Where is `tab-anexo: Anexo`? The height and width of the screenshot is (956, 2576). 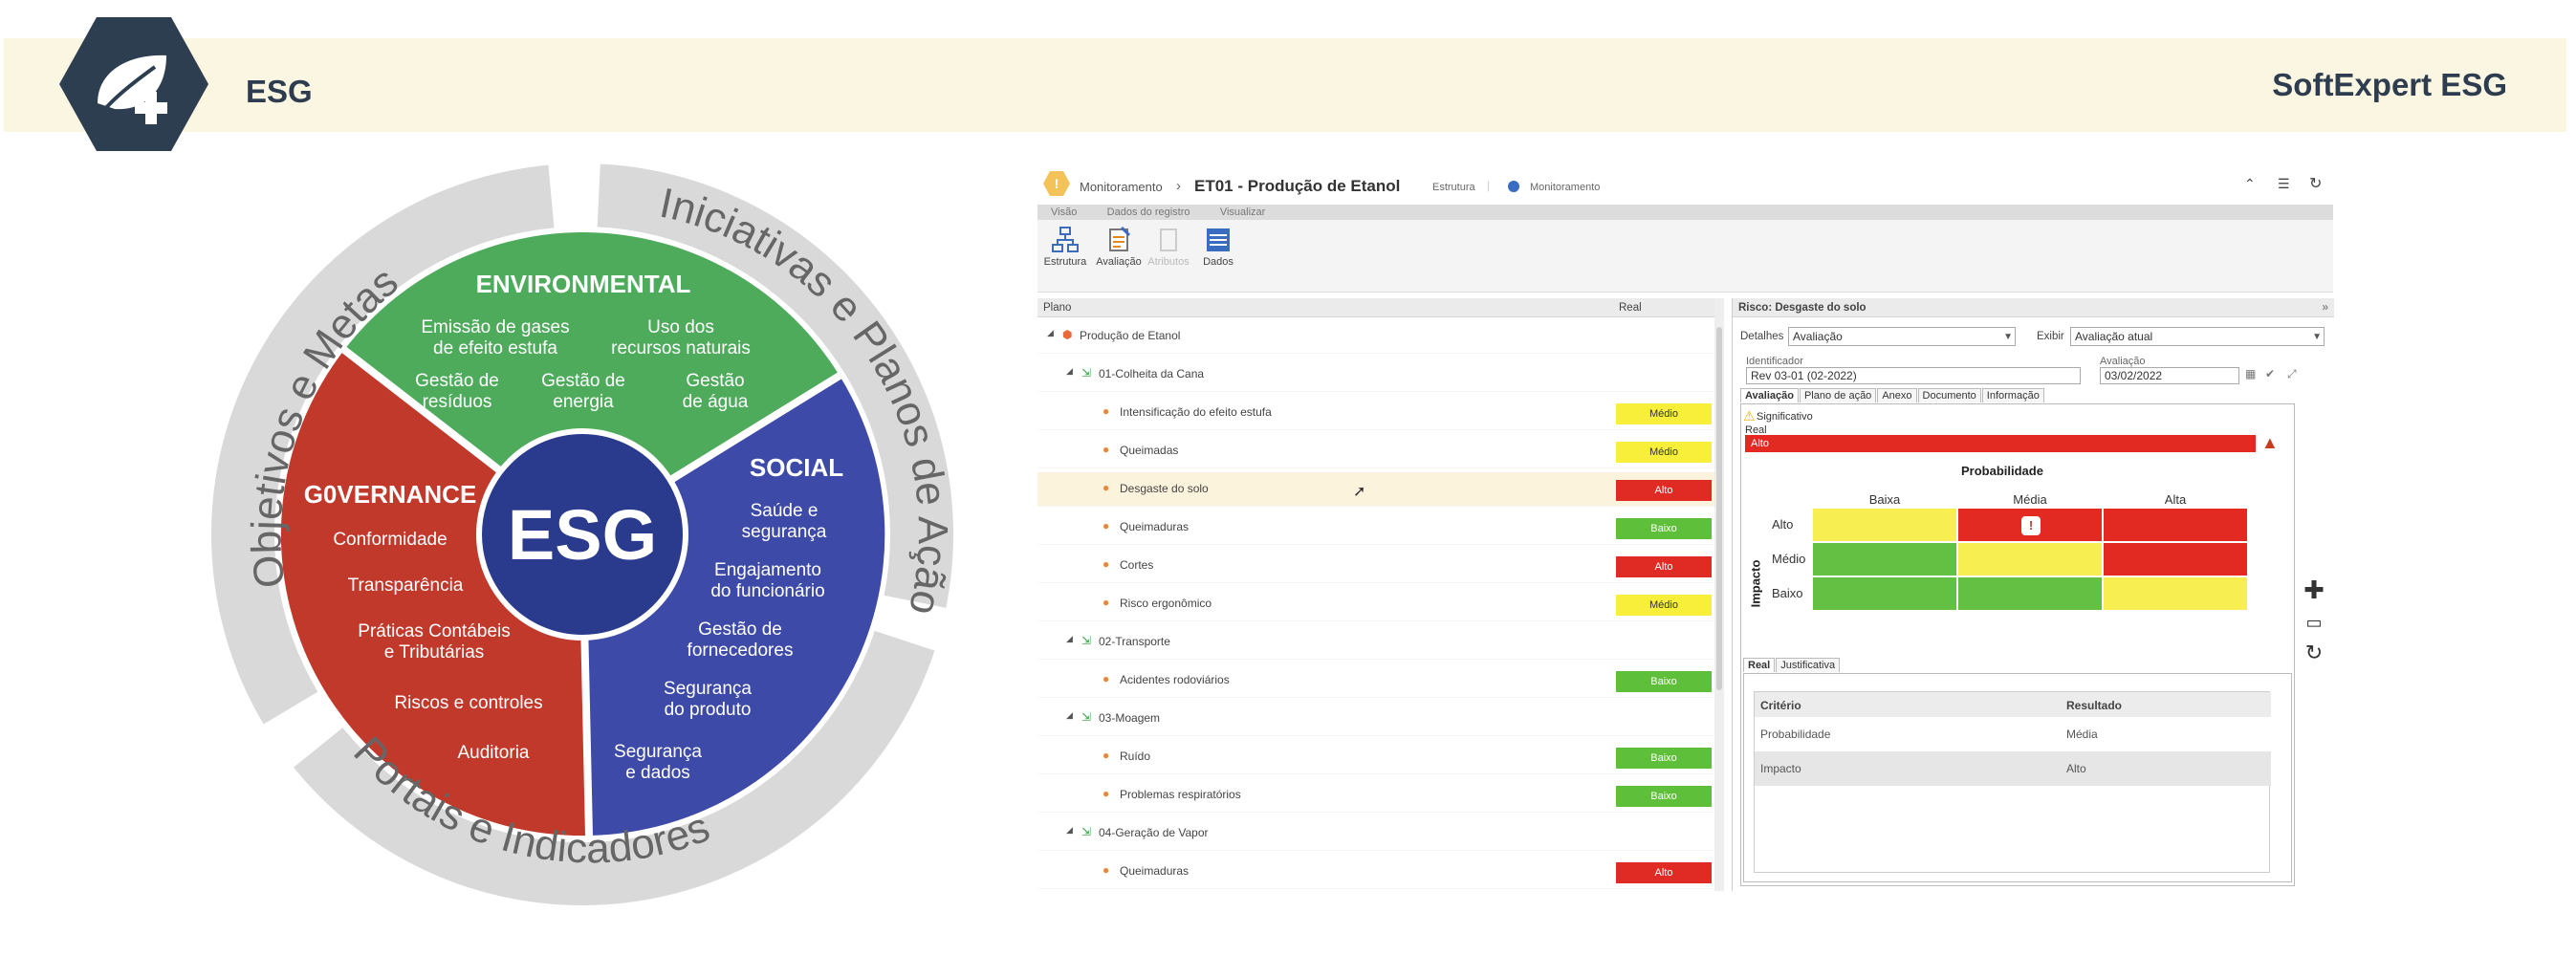 tab-anexo: Anexo is located at coordinates (1897, 395).